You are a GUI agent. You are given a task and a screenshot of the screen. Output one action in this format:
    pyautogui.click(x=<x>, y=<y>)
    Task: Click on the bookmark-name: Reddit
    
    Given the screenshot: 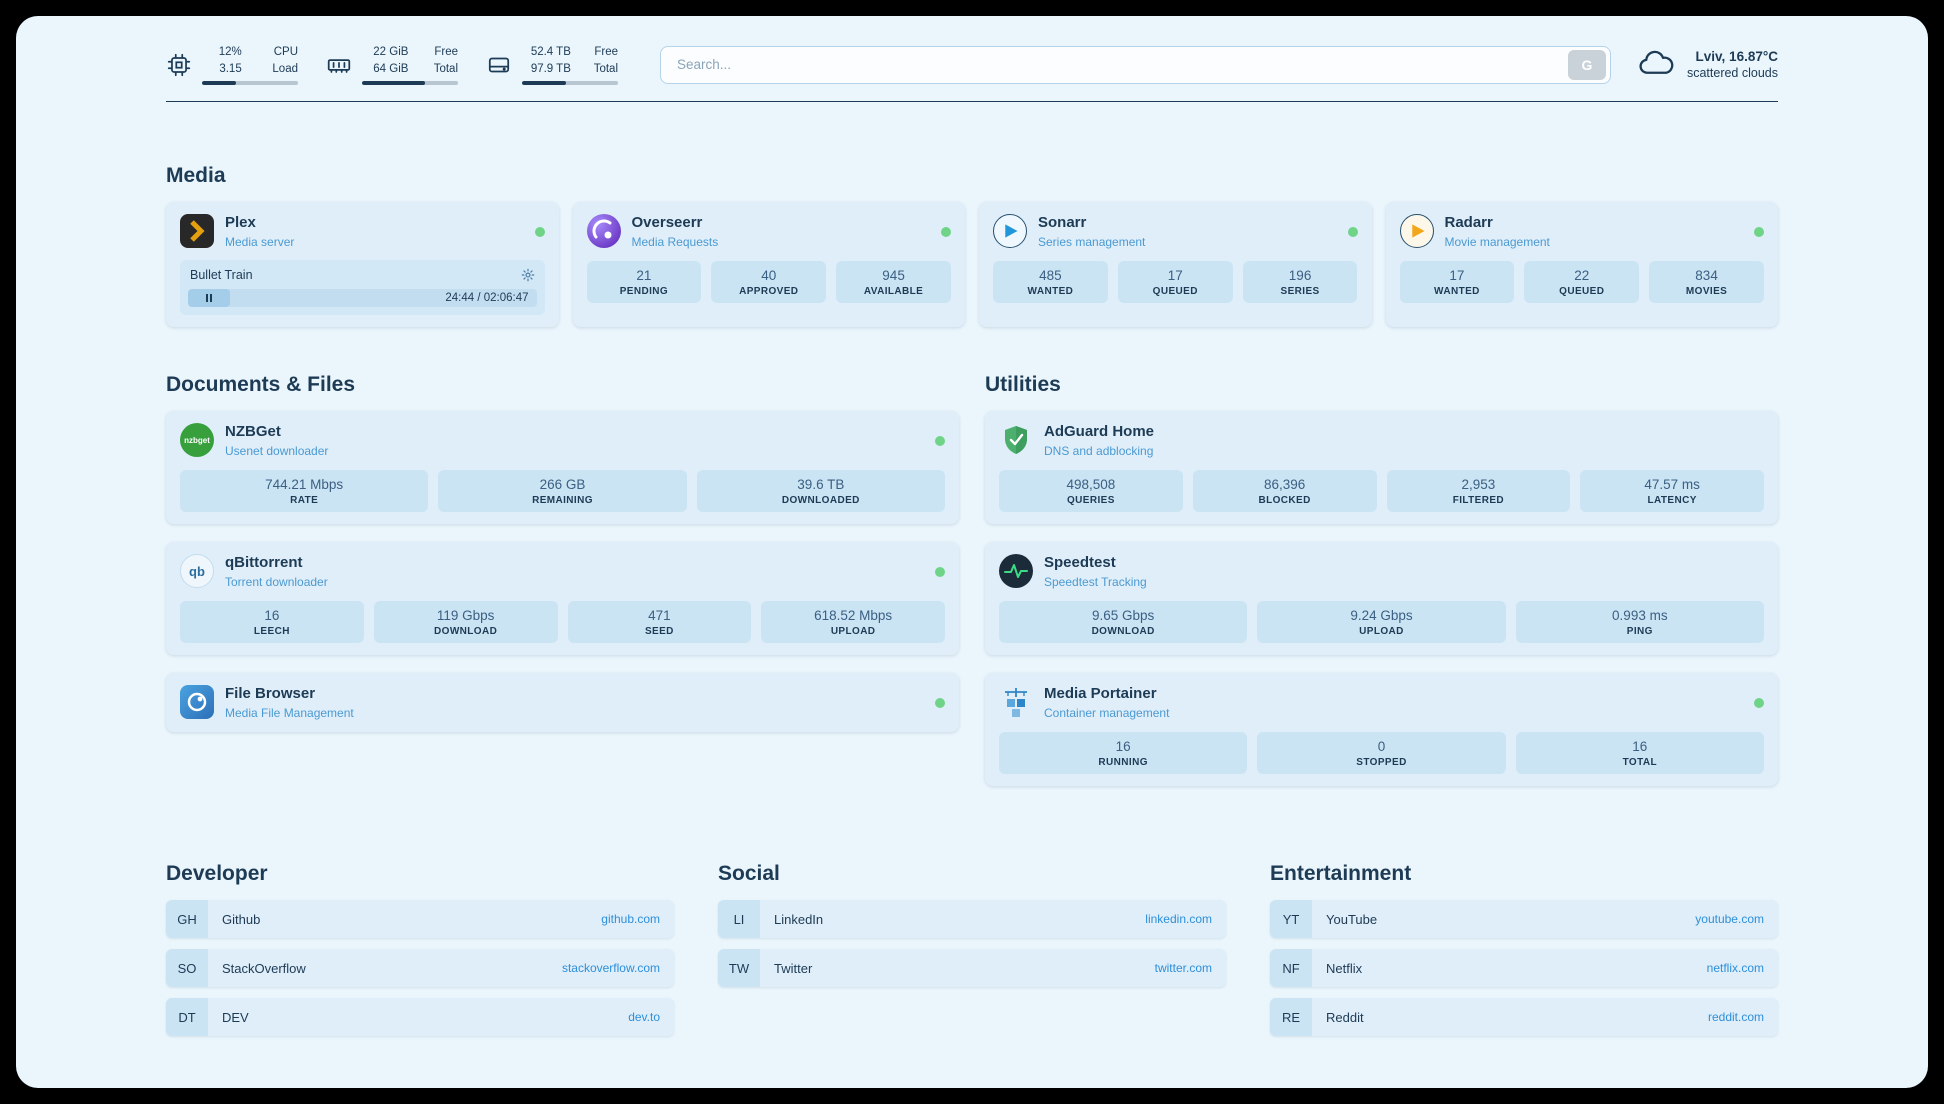 What is the action you would take?
    pyautogui.click(x=1345, y=1017)
    